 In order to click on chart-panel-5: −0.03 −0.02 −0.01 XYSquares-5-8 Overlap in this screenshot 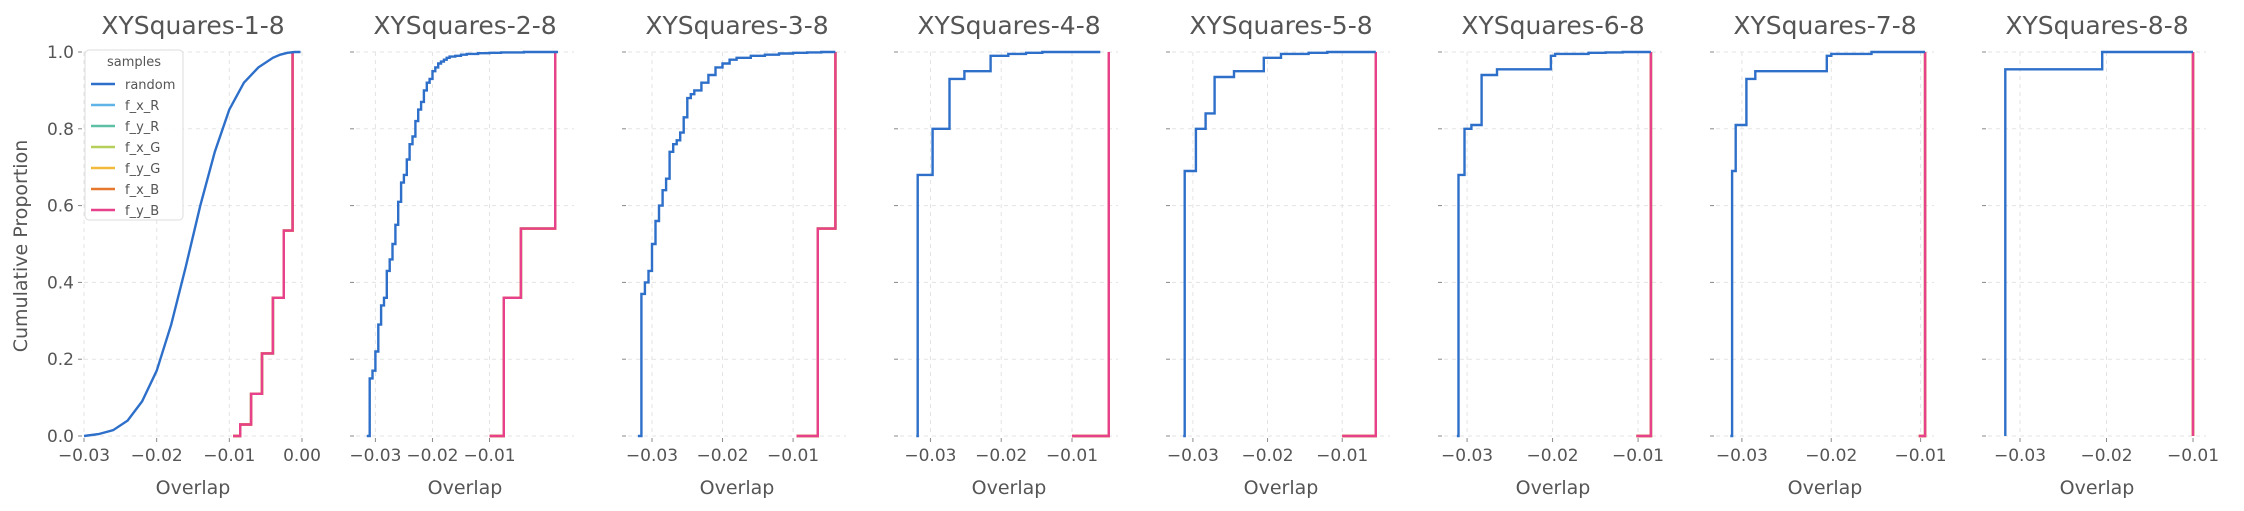, I will do `click(1278, 255)`.